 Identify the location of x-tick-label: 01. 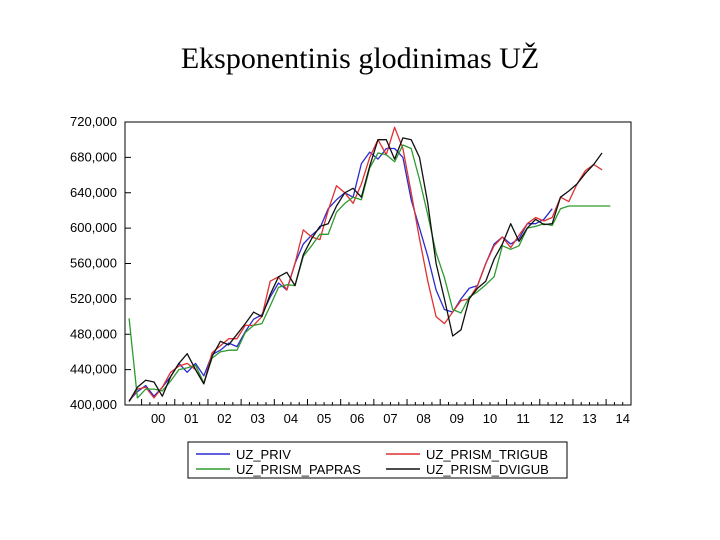
(191, 418).